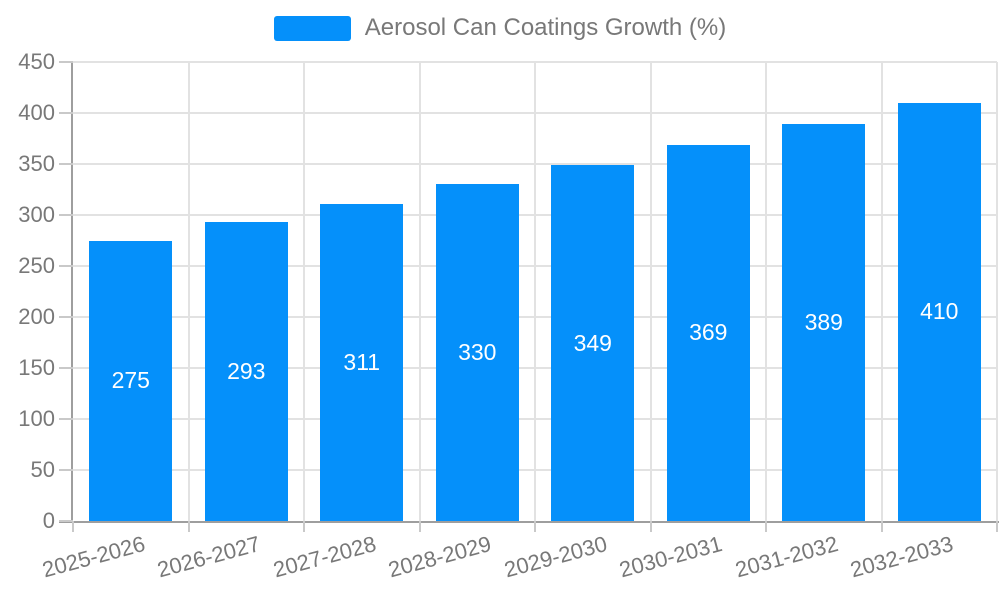 The height and width of the screenshot is (600, 1000). I want to click on bar: 275, so click(131, 380).